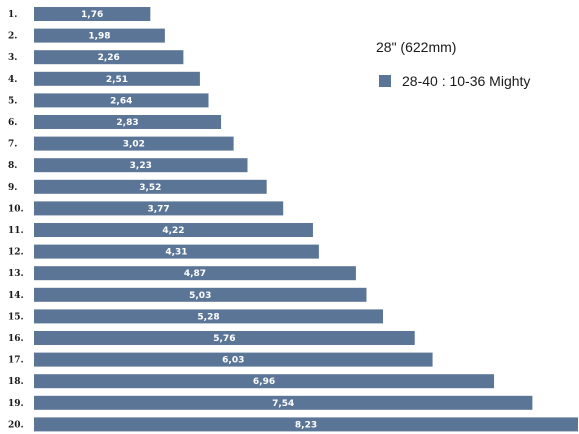 This screenshot has width=579, height=434. What do you see at coordinates (16, 317) in the screenshot?
I see `category-label: 15.` at bounding box center [16, 317].